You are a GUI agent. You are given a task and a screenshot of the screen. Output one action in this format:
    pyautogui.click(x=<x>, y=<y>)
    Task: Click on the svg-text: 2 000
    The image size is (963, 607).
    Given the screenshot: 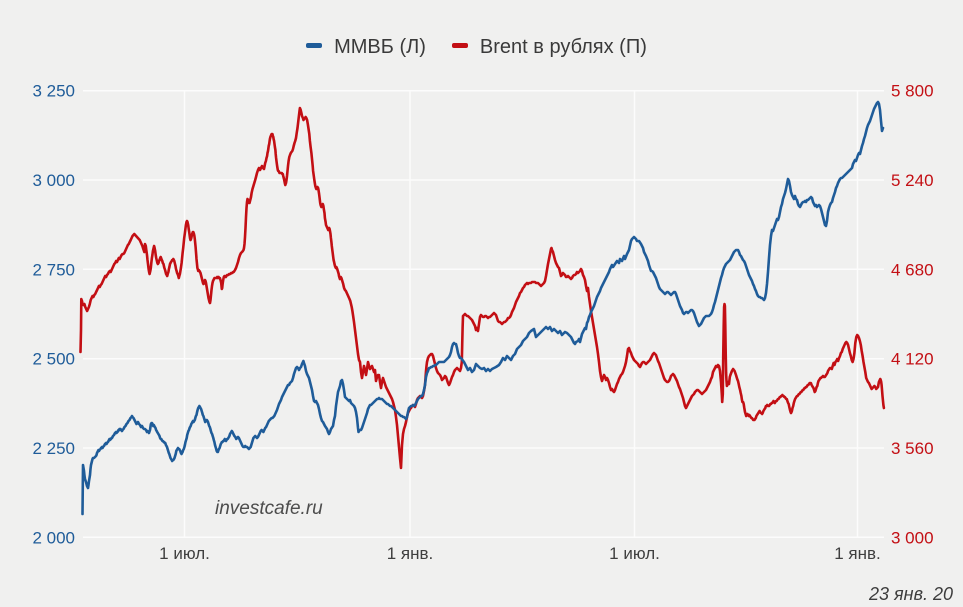 What is the action you would take?
    pyautogui.click(x=53, y=537)
    